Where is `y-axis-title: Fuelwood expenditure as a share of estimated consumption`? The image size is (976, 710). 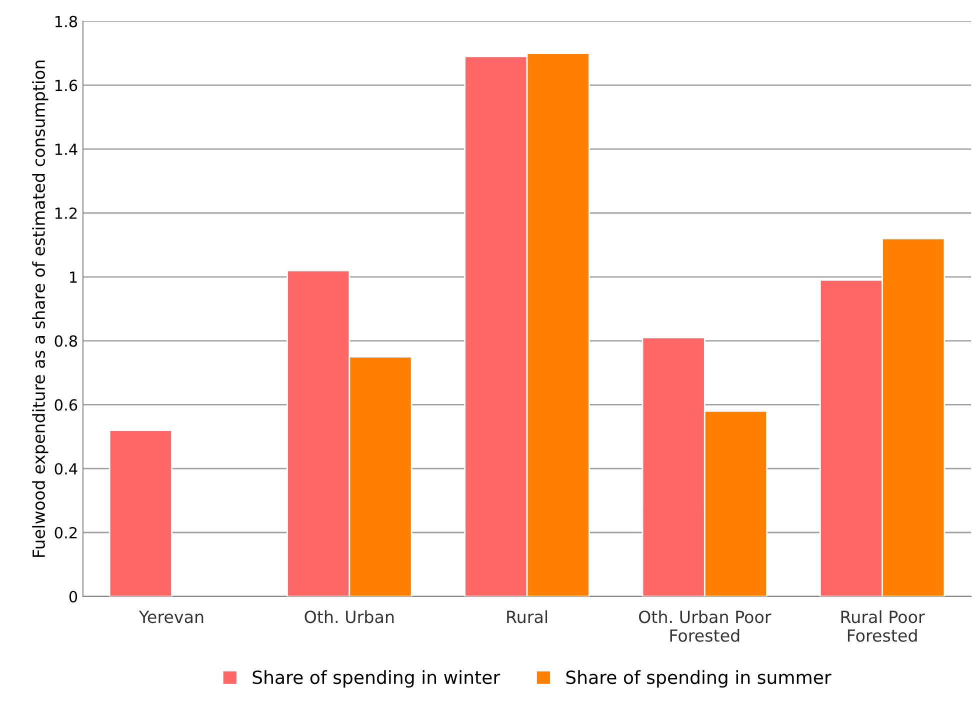
y-axis-title: Fuelwood expenditure as a share of estimated consumption is located at coordinates (40, 308).